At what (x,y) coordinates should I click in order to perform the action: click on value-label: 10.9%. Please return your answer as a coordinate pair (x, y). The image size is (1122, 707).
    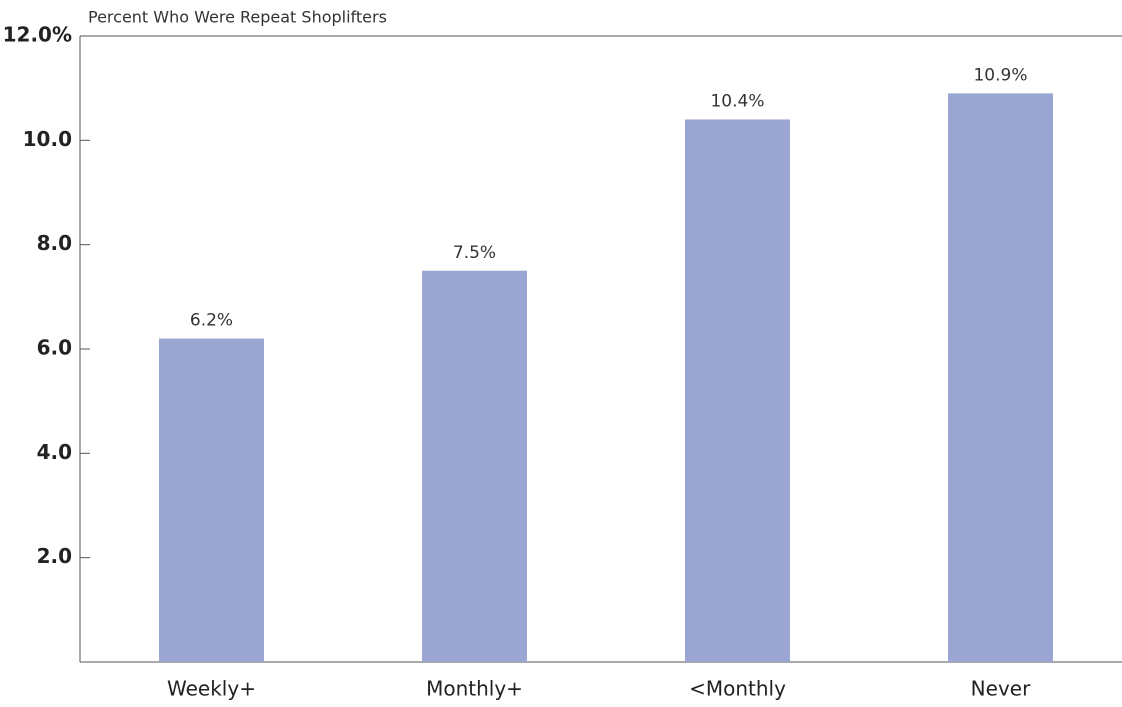
    Looking at the image, I should click on (1000, 75).